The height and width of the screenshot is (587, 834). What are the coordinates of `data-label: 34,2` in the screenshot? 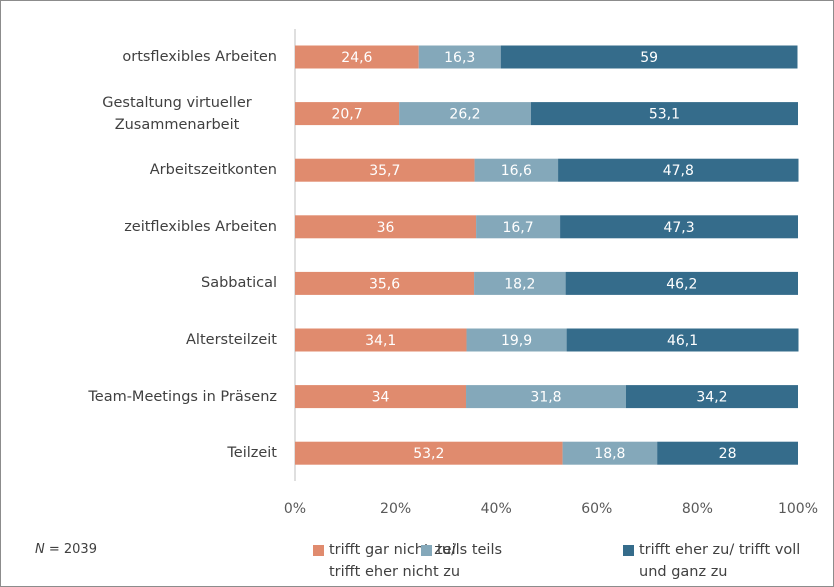 It's located at (711, 398).